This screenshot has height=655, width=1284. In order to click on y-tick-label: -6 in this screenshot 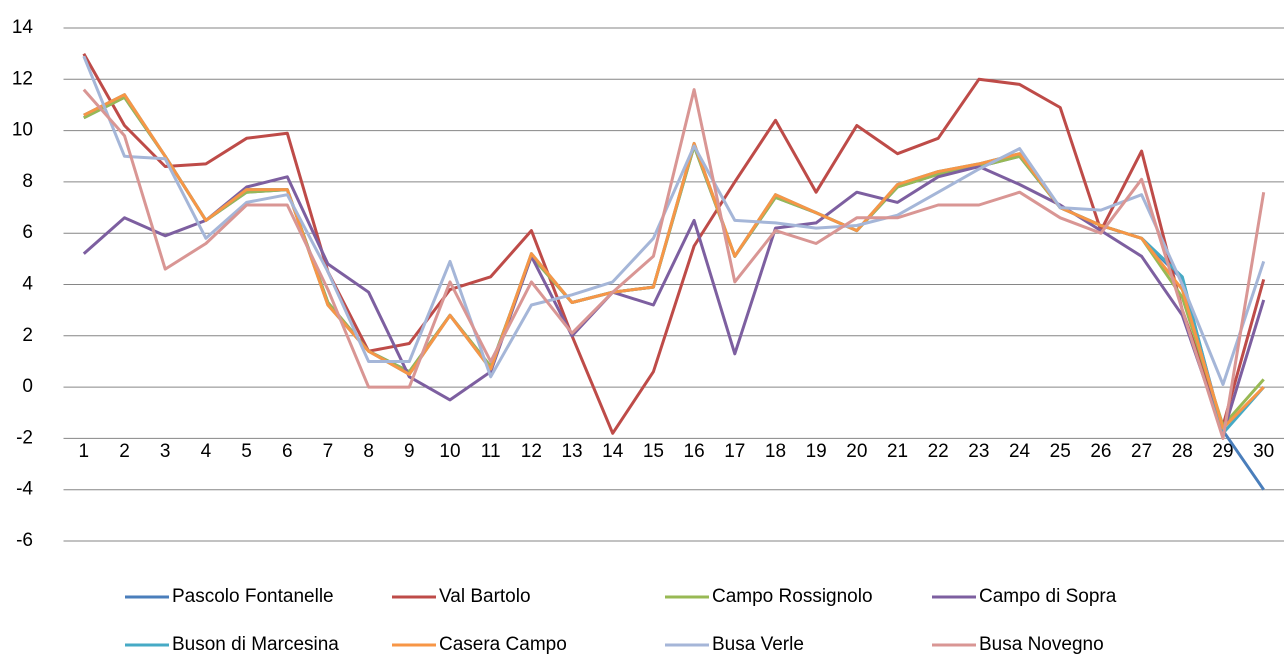, I will do `click(24, 540)`.